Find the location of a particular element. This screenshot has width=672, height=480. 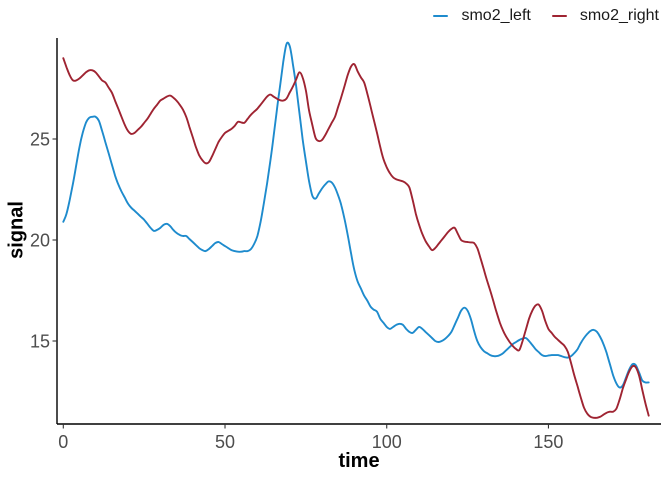

y-tick-label: 20 is located at coordinates (40, 241).